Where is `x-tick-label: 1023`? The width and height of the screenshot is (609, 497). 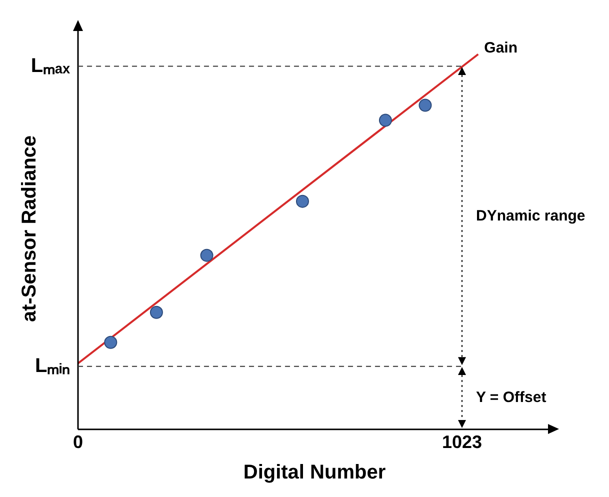
x-tick-label: 1023 is located at coordinates (462, 442).